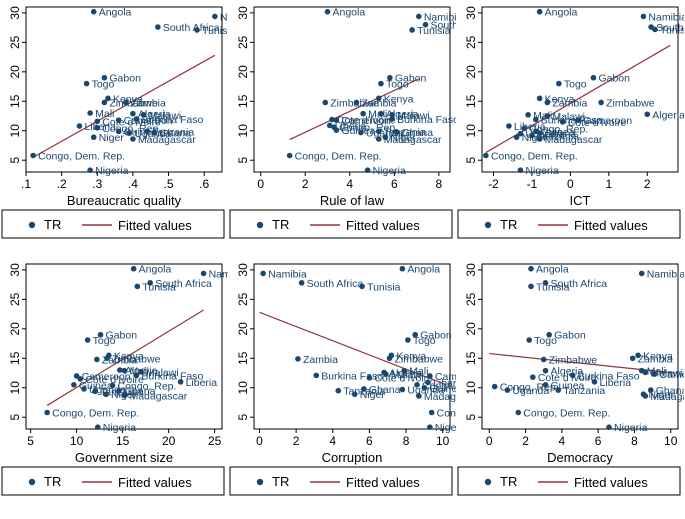 The height and width of the screenshot is (519, 685). I want to click on point-label: Niger, so click(373, 395).